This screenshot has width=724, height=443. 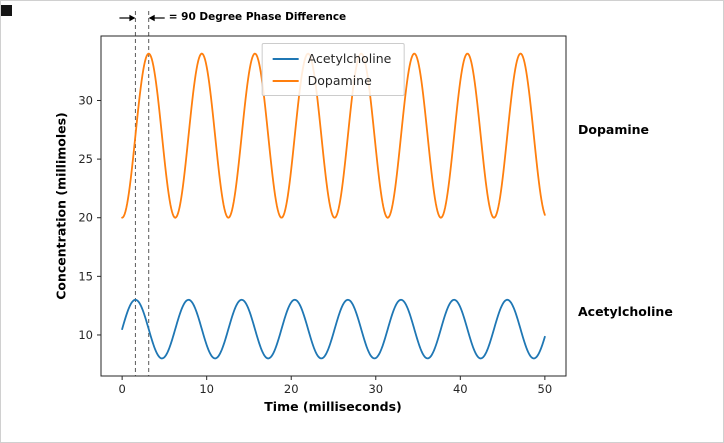 What do you see at coordinates (285, 58) in the screenshot?
I see `acetylcholine-line-swatch` at bounding box center [285, 58].